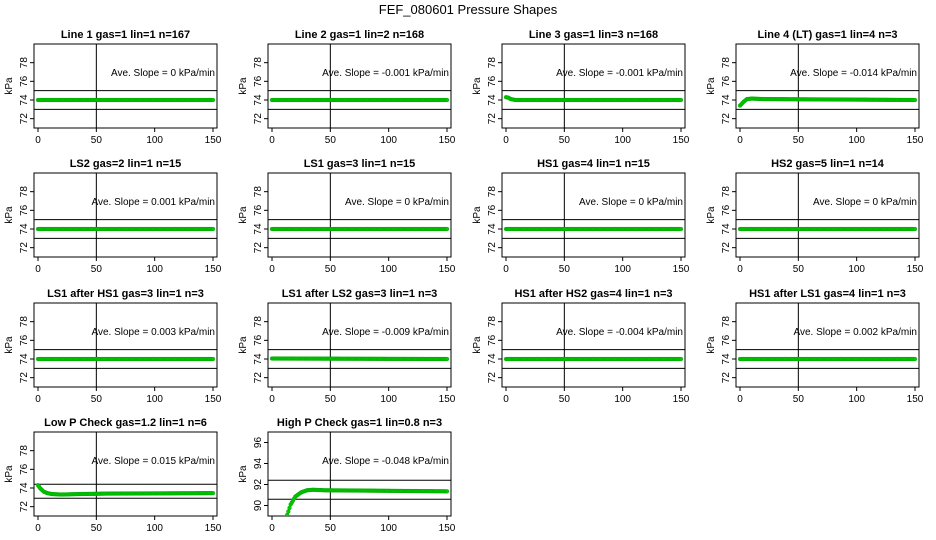 This screenshot has height=540, width=936. Describe the element at coordinates (855, 332) in the screenshot. I see `slope-annotation: Ave. Slope = 0.002 kPa/min` at that location.